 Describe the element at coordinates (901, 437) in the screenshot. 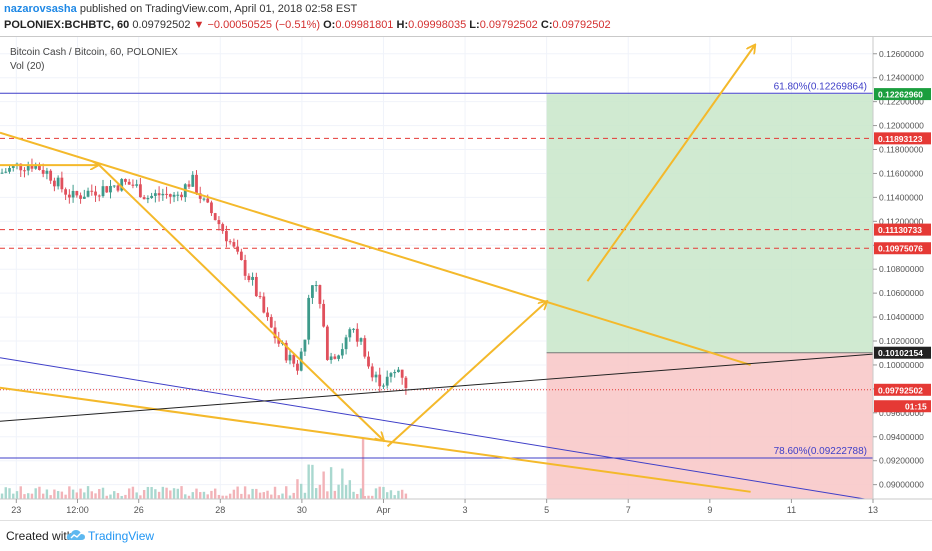

I see `y-tick-label: 0.09400000` at that location.